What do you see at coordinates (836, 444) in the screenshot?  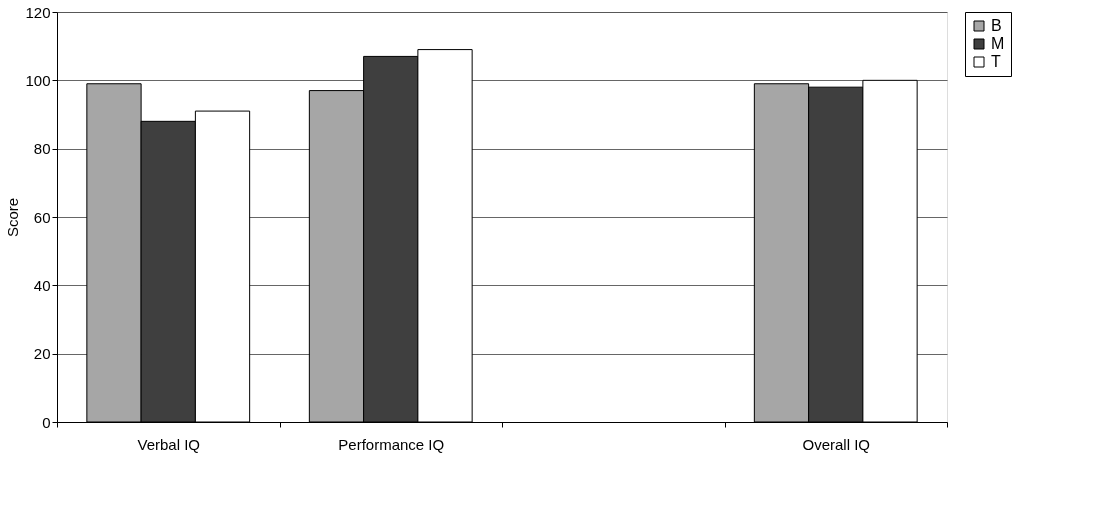 I see `x-tick-label: Overall IQ` at bounding box center [836, 444].